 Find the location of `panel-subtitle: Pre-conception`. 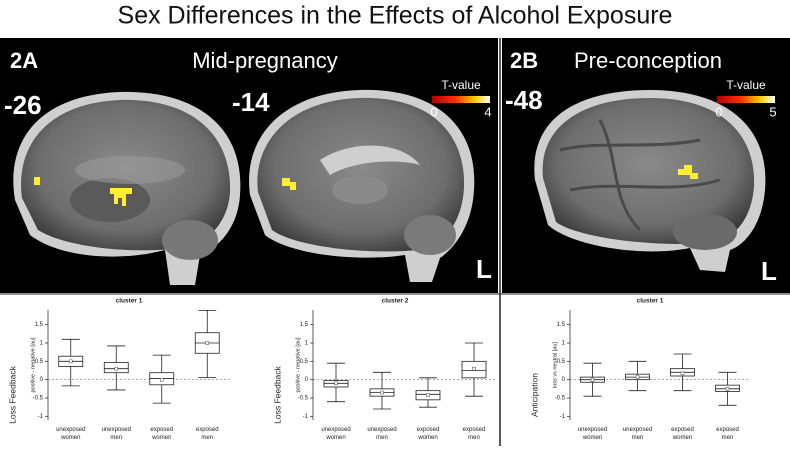

panel-subtitle: Pre-conception is located at coordinates (648, 60).